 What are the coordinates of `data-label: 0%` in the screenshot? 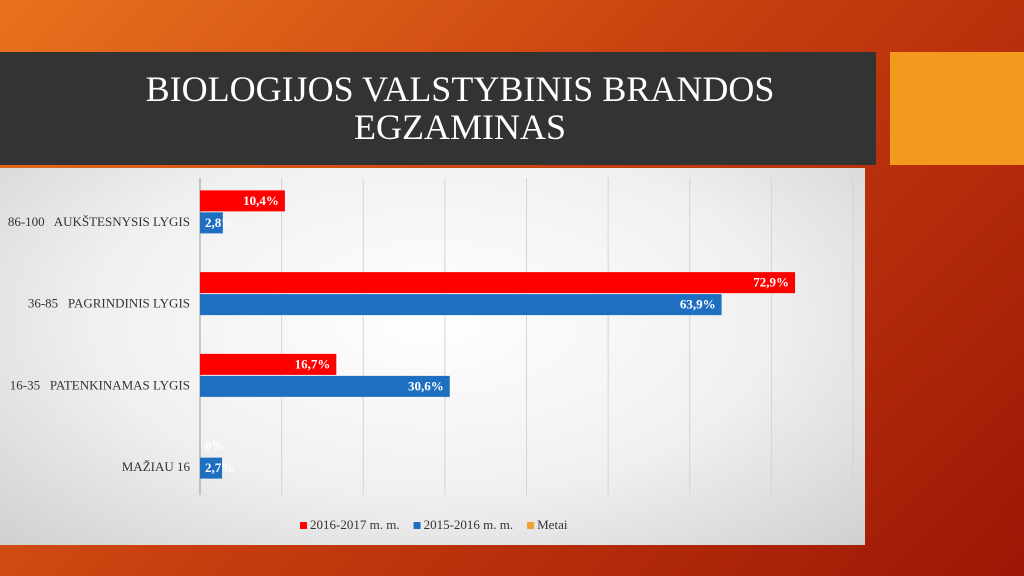 It's located at (215, 445).